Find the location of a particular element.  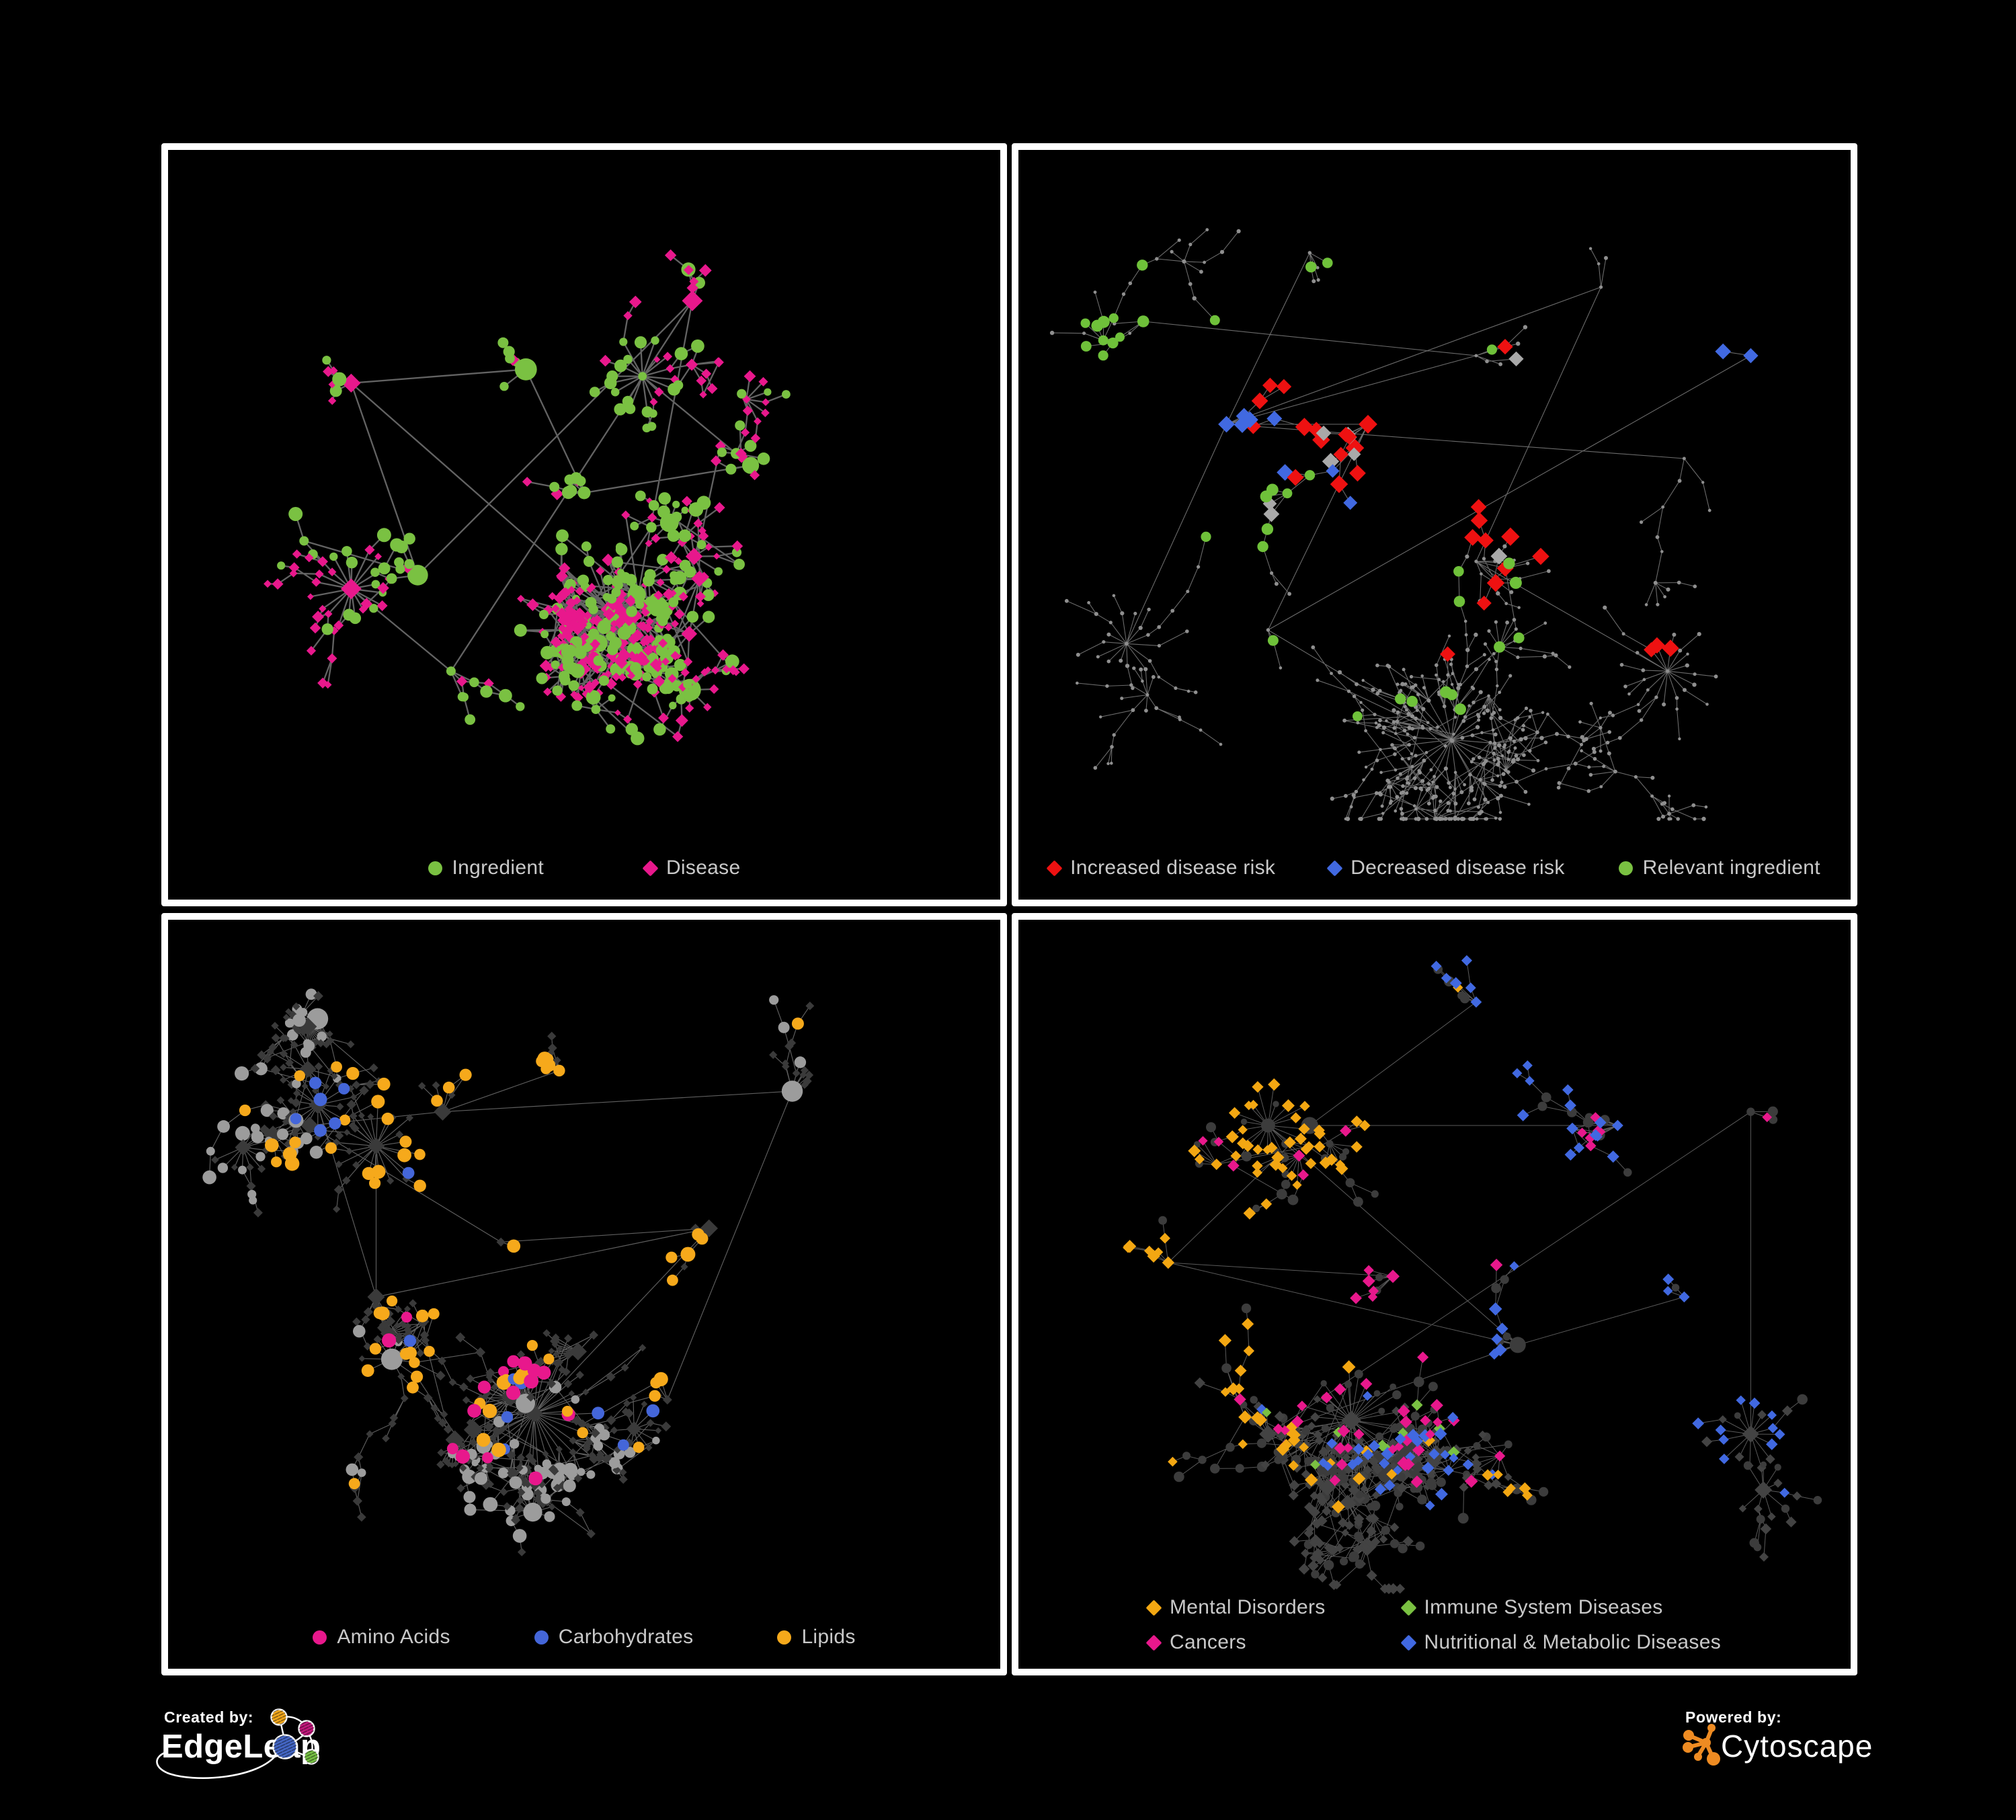

legend-item-increased-disease-risk: Increased disease risk is located at coordinates (1161, 868).